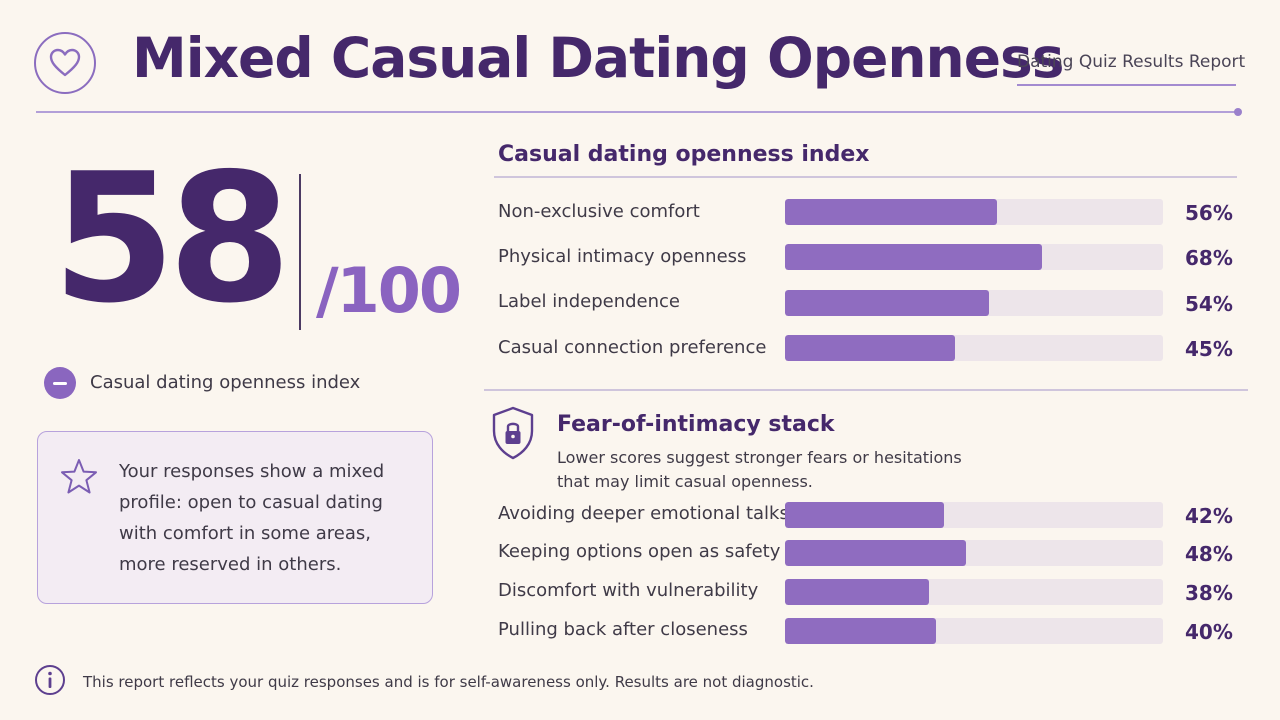 The width and height of the screenshot is (1280, 720). Describe the element at coordinates (636, 112) in the screenshot. I see `header-divider` at that location.